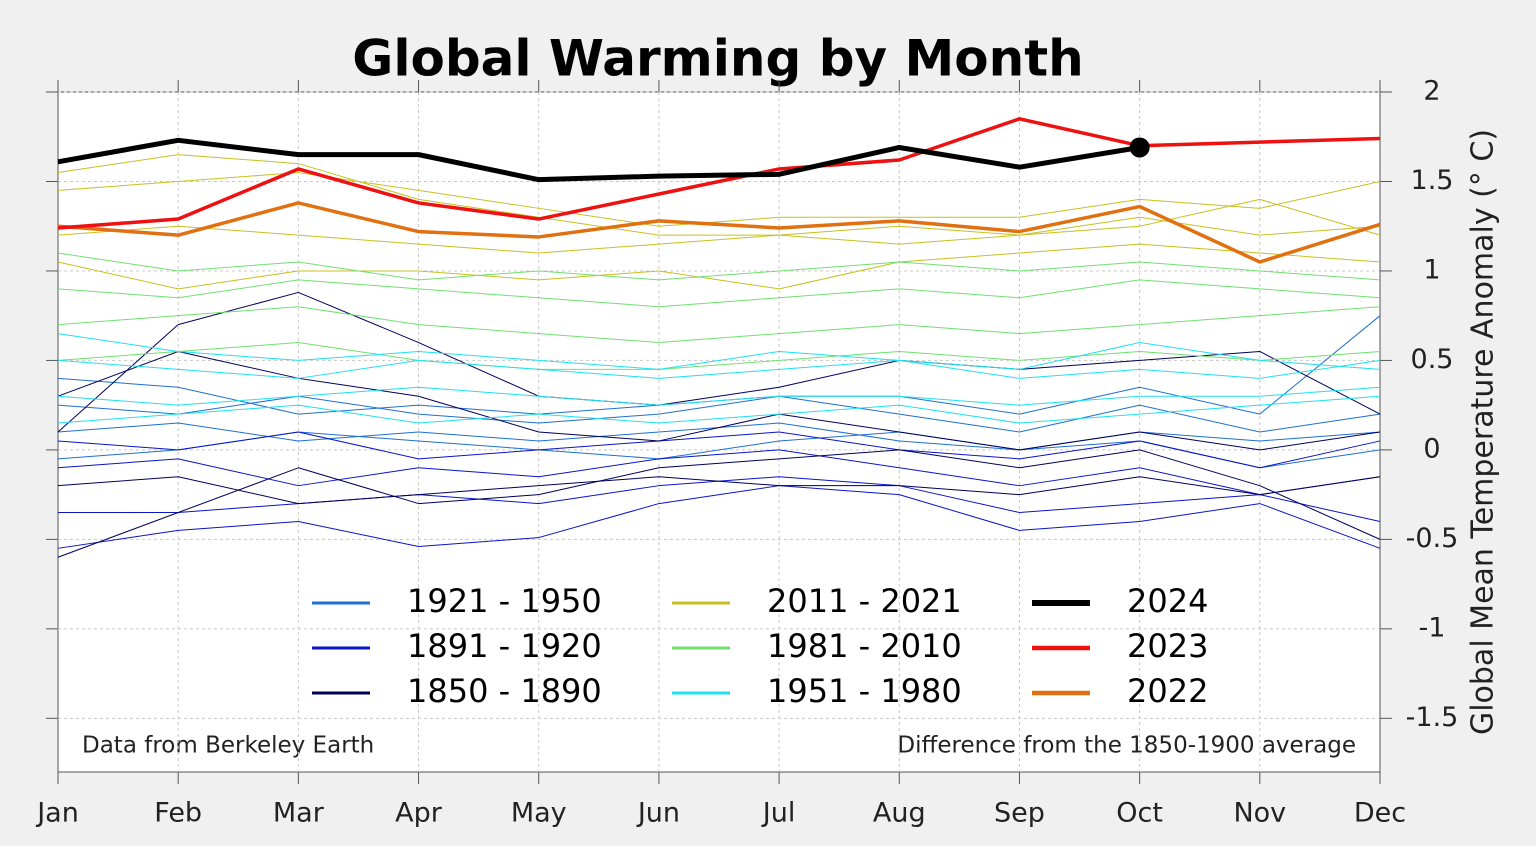 The width and height of the screenshot is (1536, 846). What do you see at coordinates (1432, 538) in the screenshot?
I see `y-tick-label: -0.5` at bounding box center [1432, 538].